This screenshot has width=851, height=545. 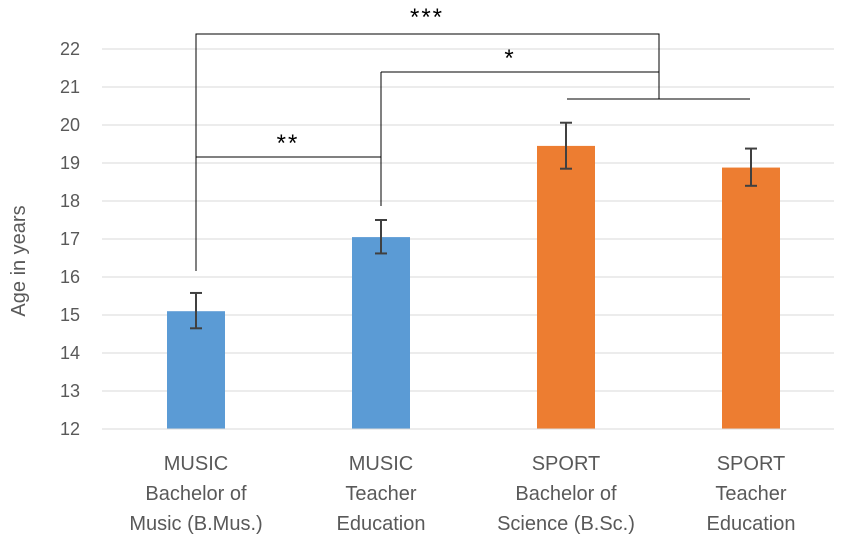 What do you see at coordinates (70, 49) in the screenshot?
I see `y-tick-label: 22` at bounding box center [70, 49].